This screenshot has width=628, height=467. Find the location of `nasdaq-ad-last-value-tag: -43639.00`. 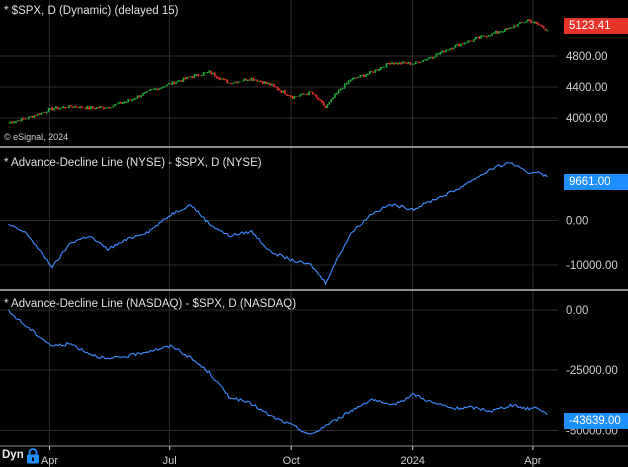

nasdaq-ad-last-value-tag: -43639.00 is located at coordinates (596, 421).